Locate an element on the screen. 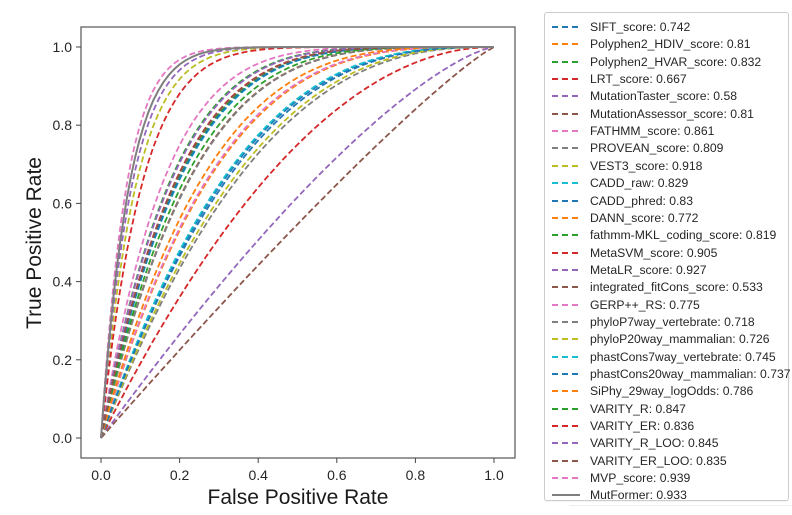 The height and width of the screenshot is (515, 792). legend-item: phyloP7way_vertebrate: 0.718 is located at coordinates (650, 322).